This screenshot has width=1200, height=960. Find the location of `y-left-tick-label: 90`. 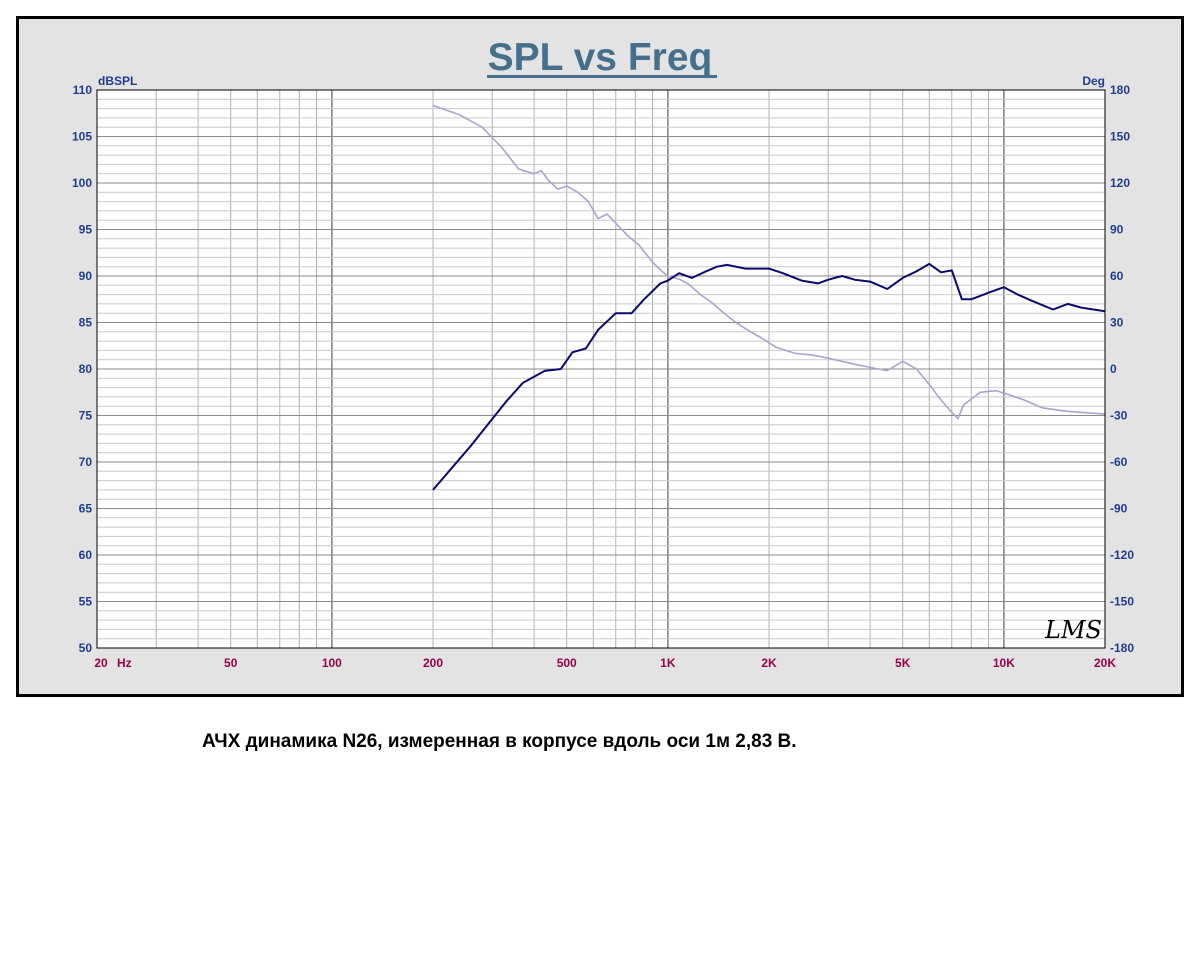

y-left-tick-label: 90 is located at coordinates (86, 276).